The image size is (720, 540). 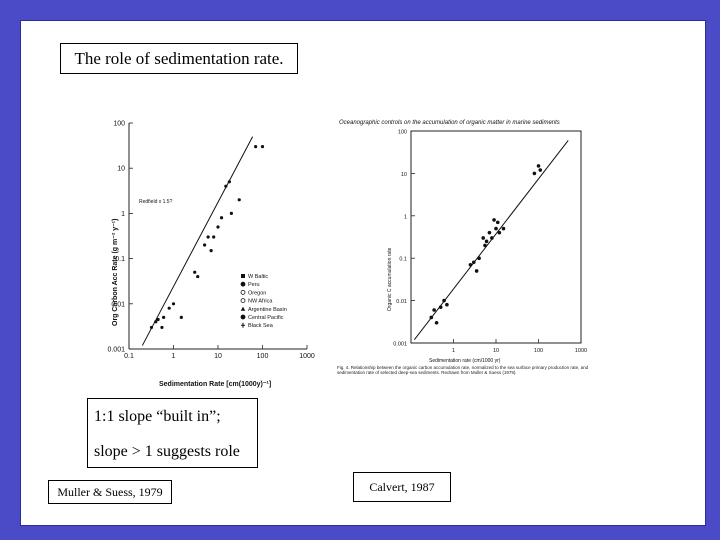 What do you see at coordinates (405, 217) in the screenshot?
I see `right-chart-y-tick-label: 1` at bounding box center [405, 217].